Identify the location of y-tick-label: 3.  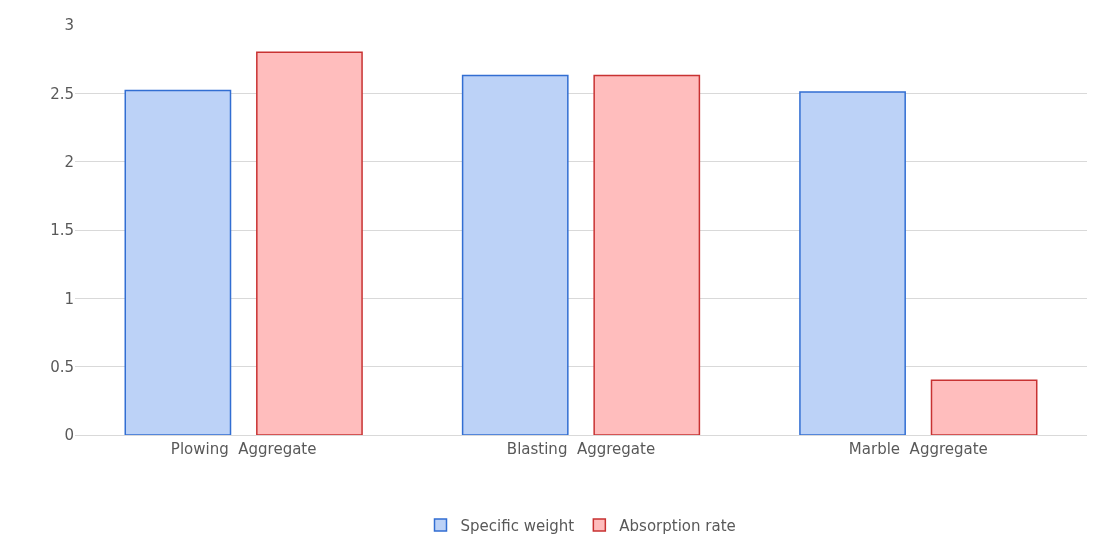
(69, 25).